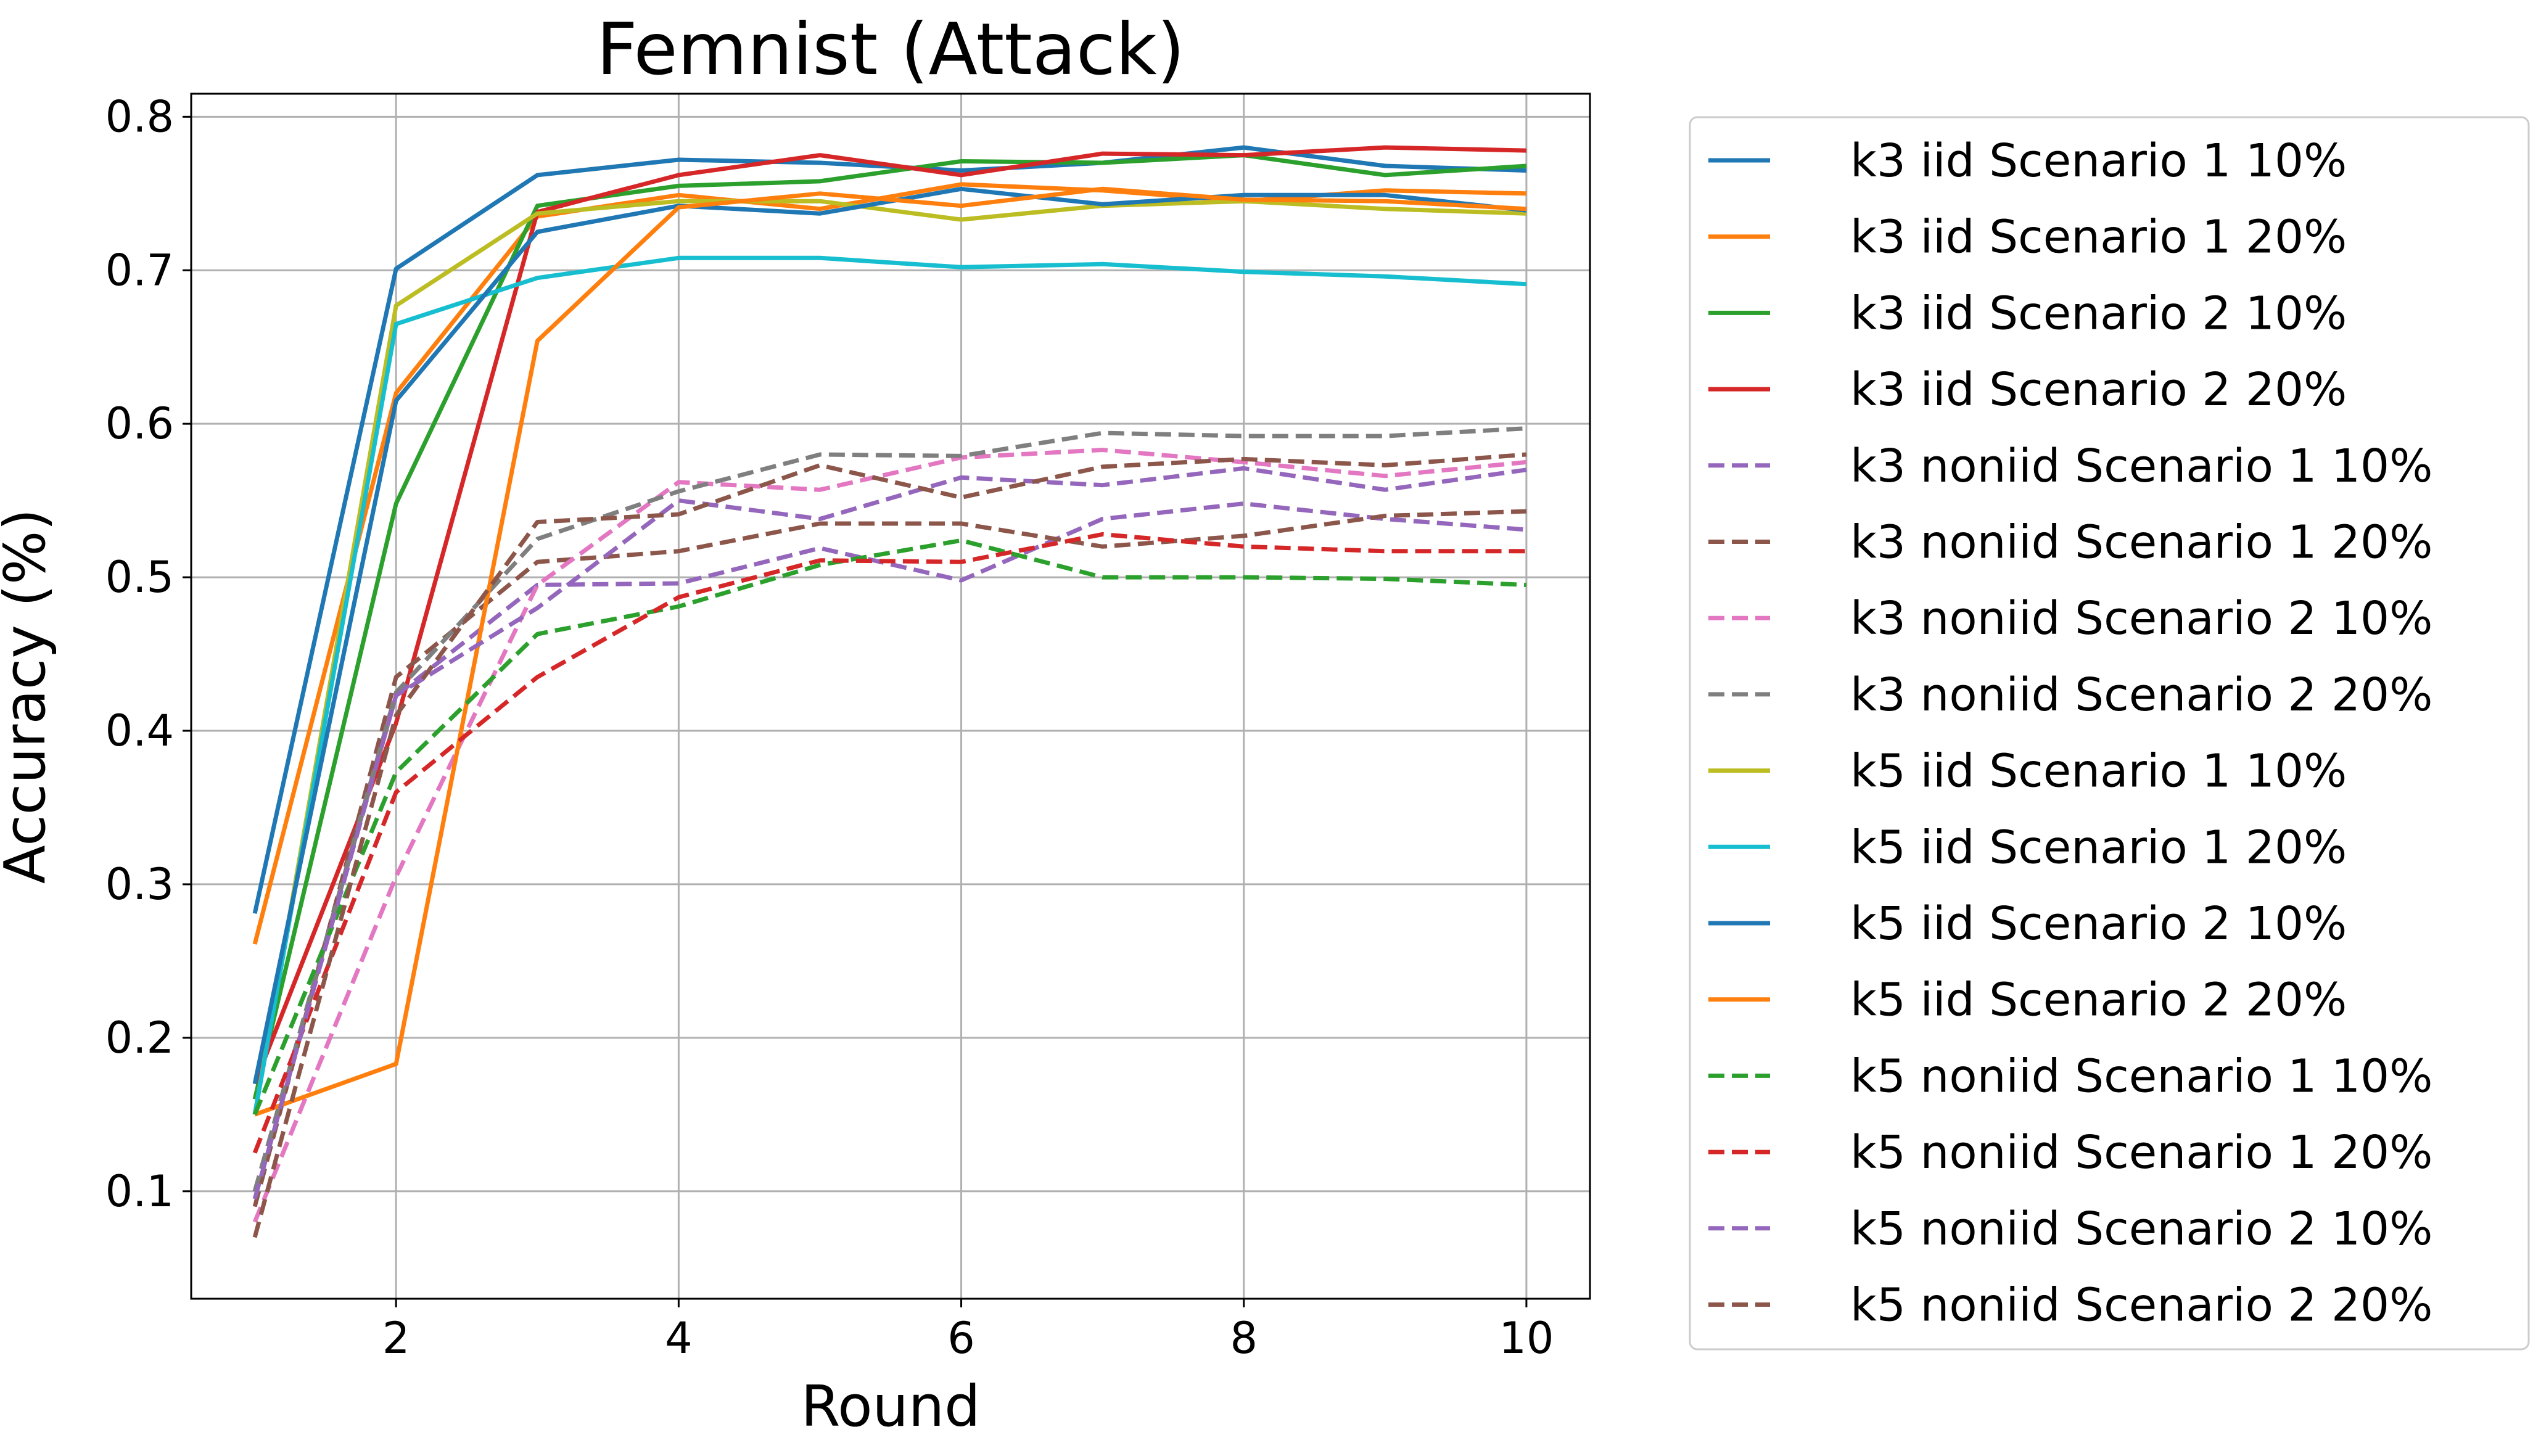 This screenshot has width=2541, height=1456. What do you see at coordinates (2098, 237) in the screenshot?
I see `legend-label: k3 iid Scenario 1 20%` at bounding box center [2098, 237].